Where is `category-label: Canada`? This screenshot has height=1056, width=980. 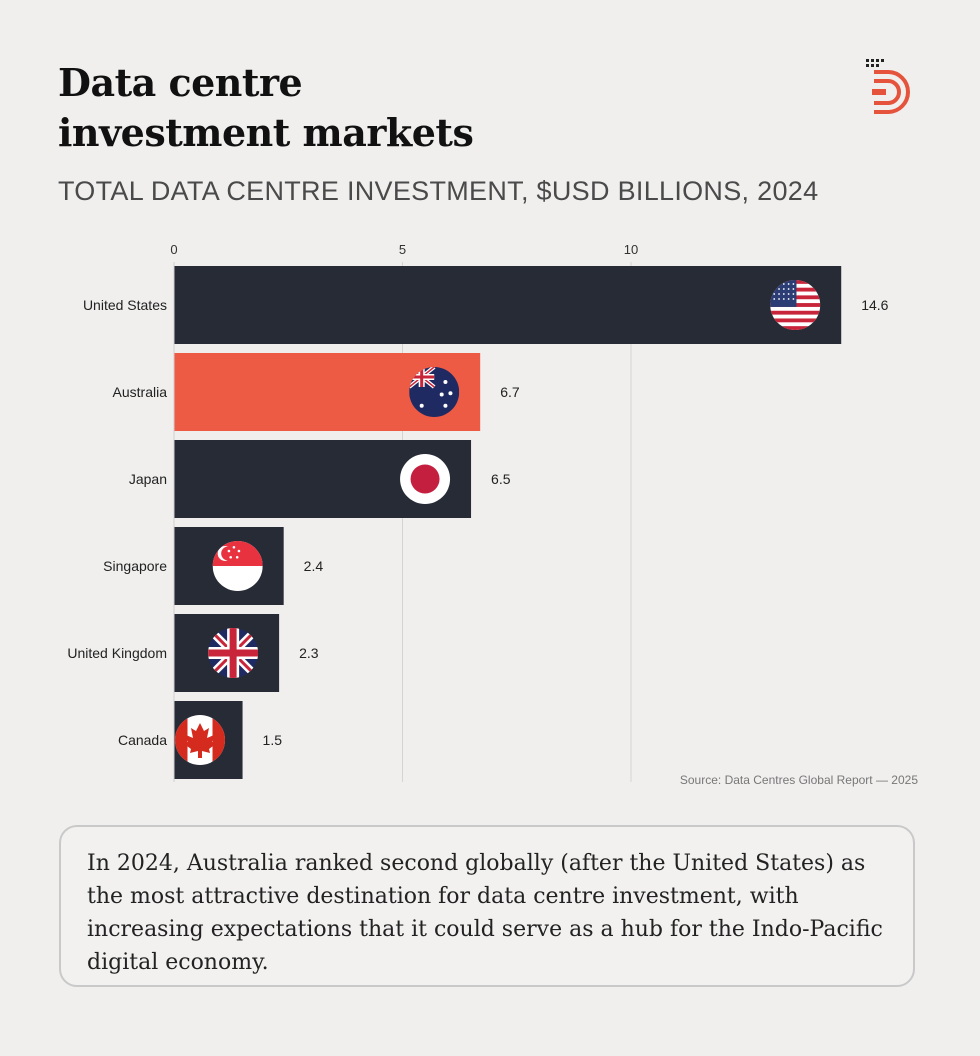 category-label: Canada is located at coordinates (142, 740).